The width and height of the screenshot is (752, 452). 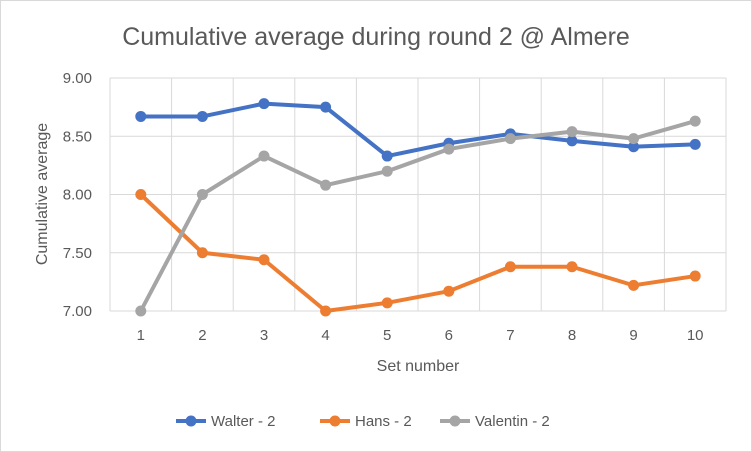 I want to click on x-tick-label: 8, so click(x=572, y=335).